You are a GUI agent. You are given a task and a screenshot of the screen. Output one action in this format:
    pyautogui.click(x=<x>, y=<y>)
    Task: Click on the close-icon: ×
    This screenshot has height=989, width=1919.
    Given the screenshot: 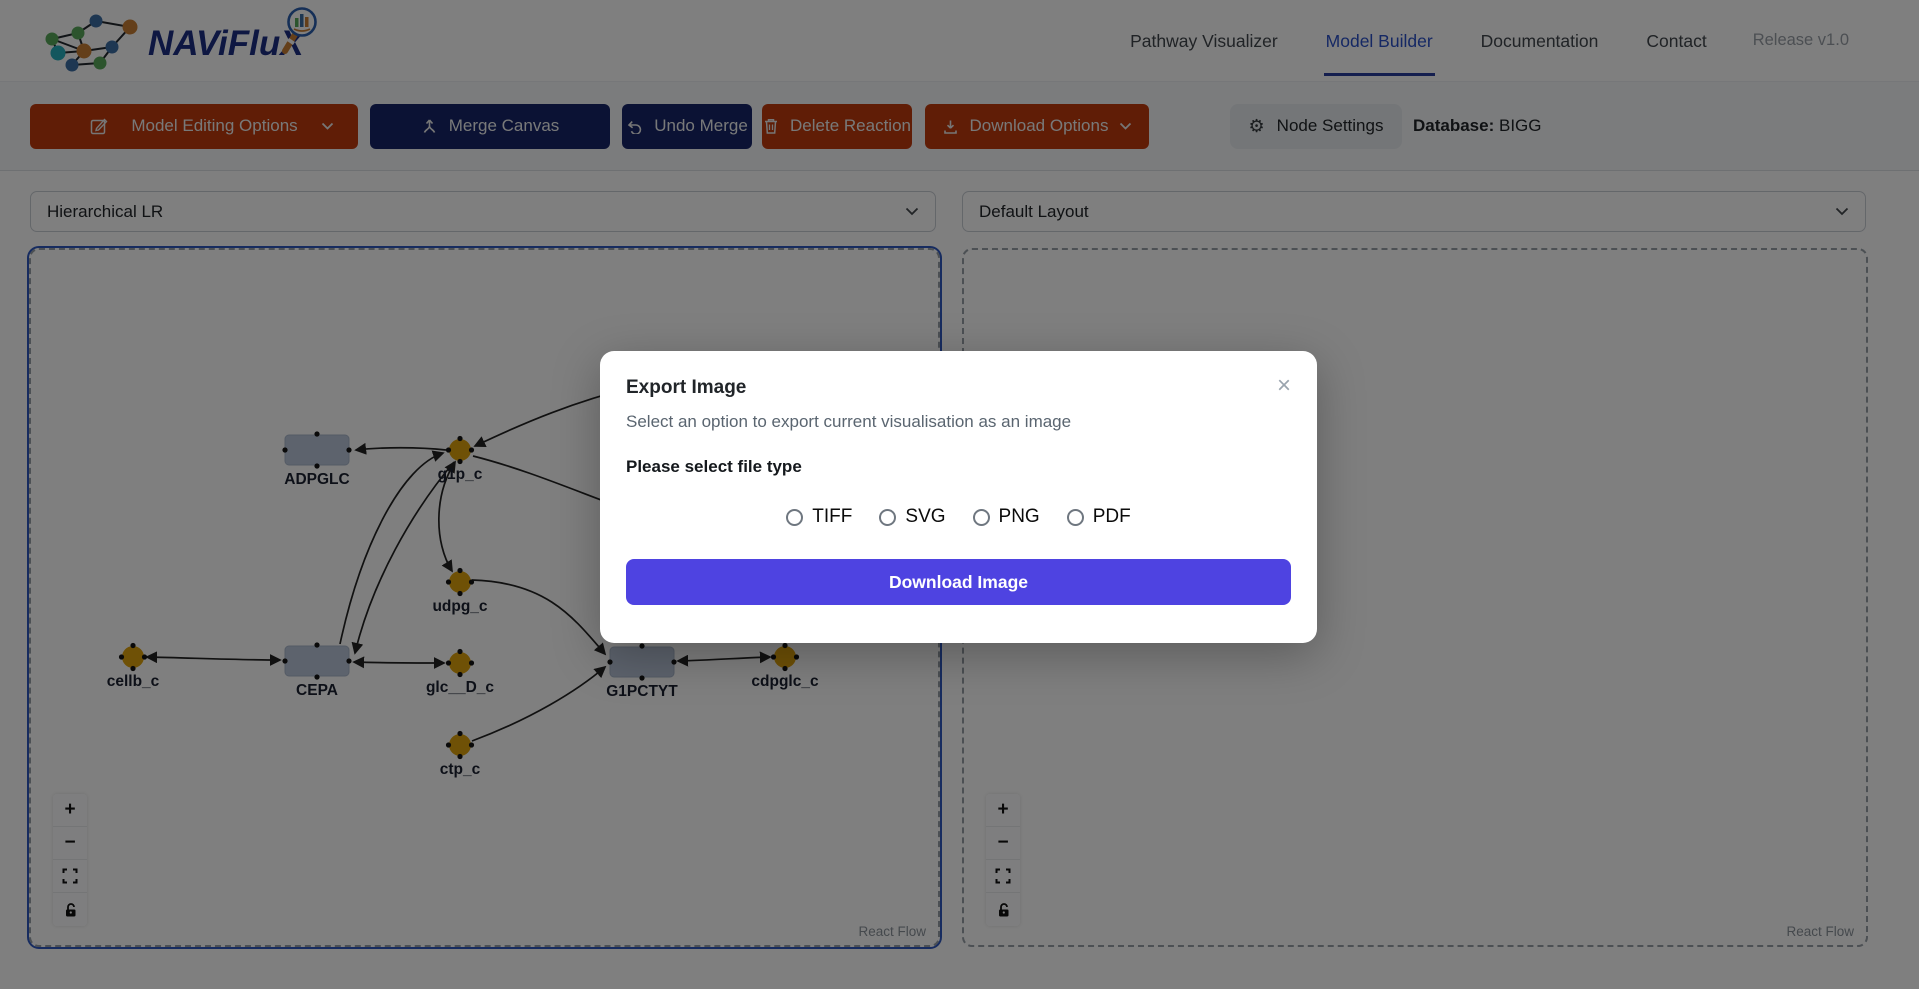 What is the action you would take?
    pyautogui.click(x=1283, y=385)
    